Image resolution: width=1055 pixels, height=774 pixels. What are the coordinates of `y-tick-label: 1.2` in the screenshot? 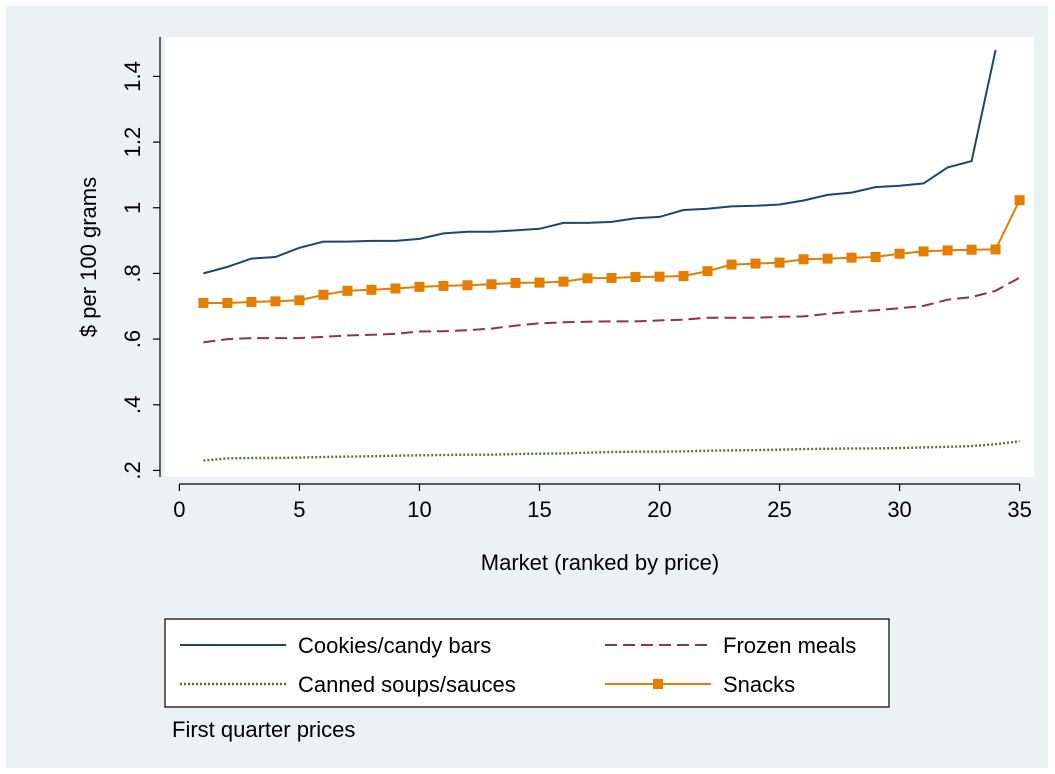 It's located at (132, 142).